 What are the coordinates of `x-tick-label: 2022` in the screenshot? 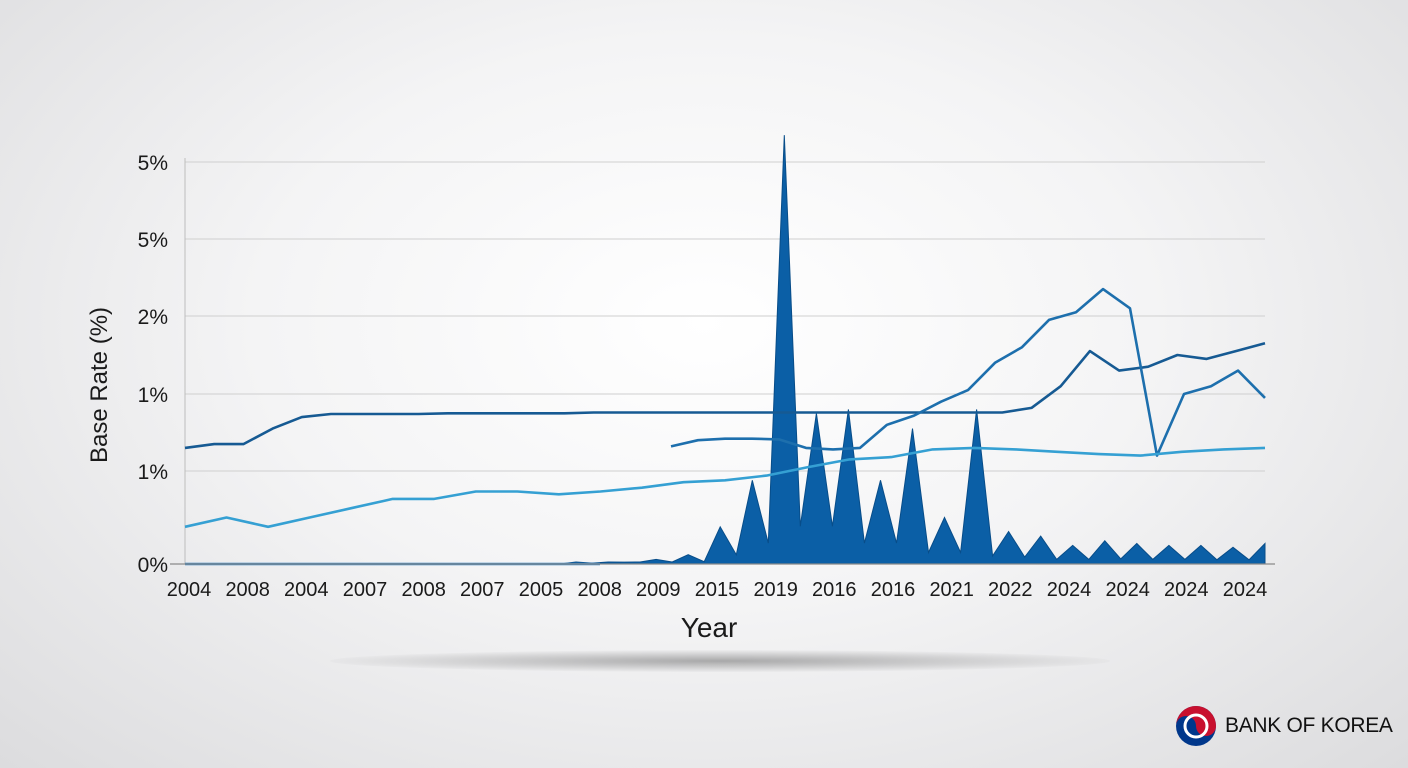 It's located at (1010, 590).